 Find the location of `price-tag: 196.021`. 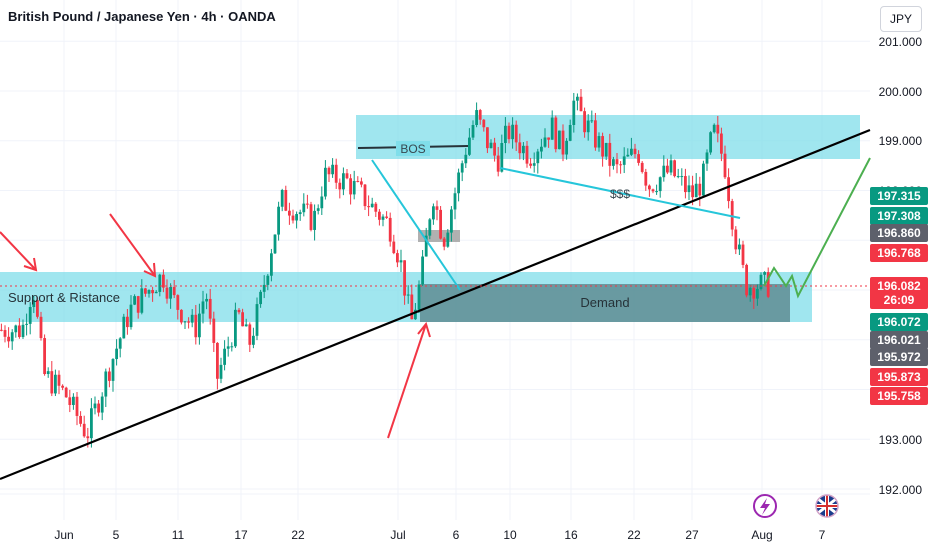

price-tag: 196.021 is located at coordinates (899, 340).